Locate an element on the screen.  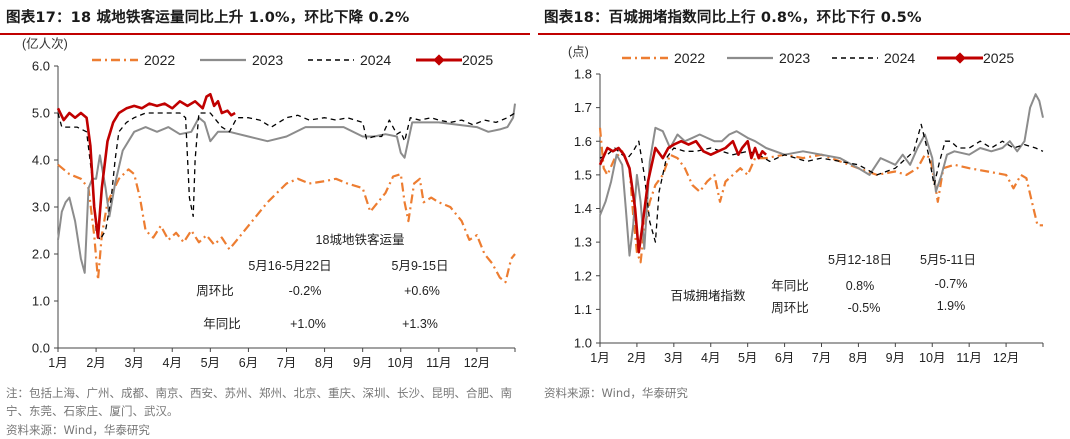
table-cell: +1.3% is located at coordinates (420, 324).